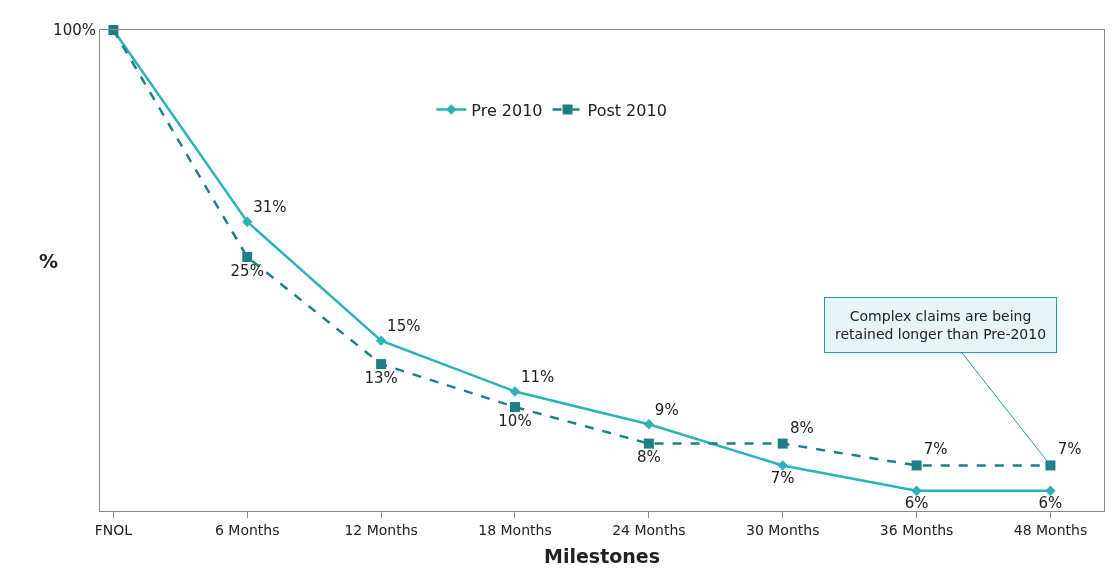 Image resolution: width=1114 pixels, height=581 pixels. Describe the element at coordinates (381, 529) in the screenshot. I see `x-tick-label: 12 Months` at that location.